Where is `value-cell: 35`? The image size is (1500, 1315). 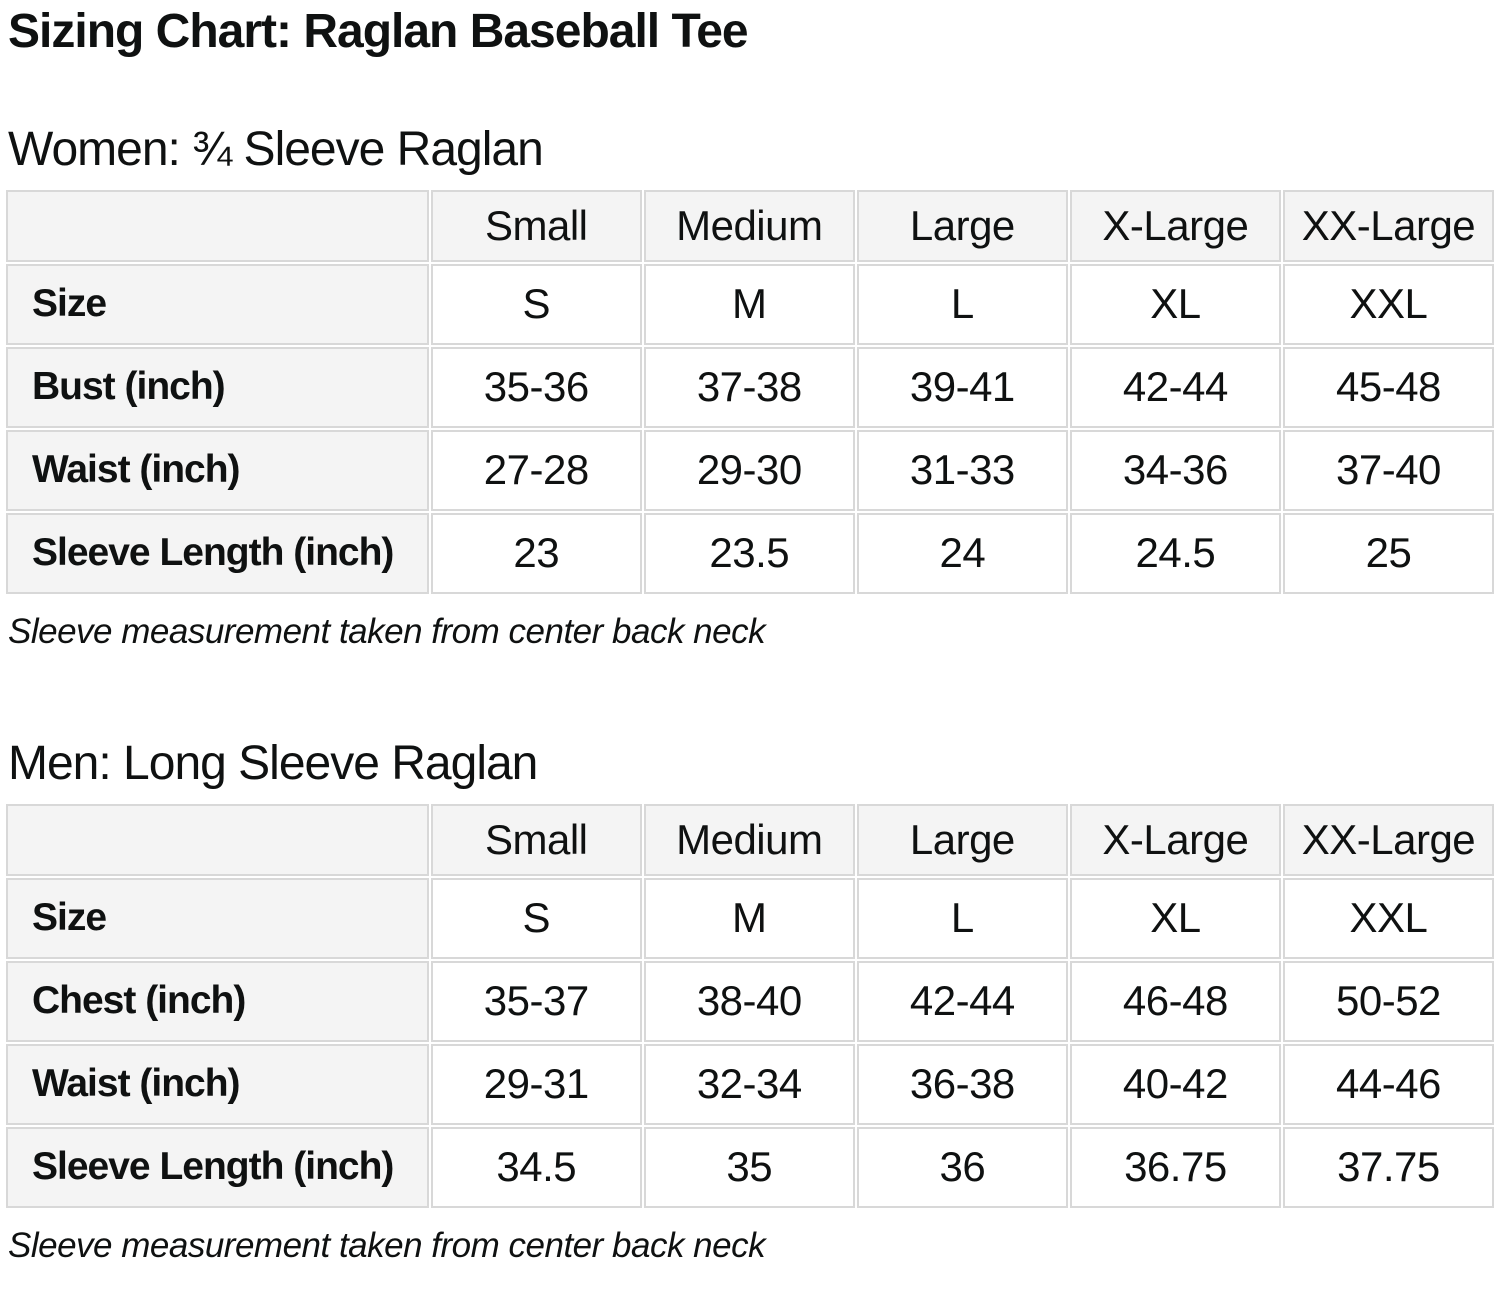
value-cell: 35 is located at coordinates (749, 1167).